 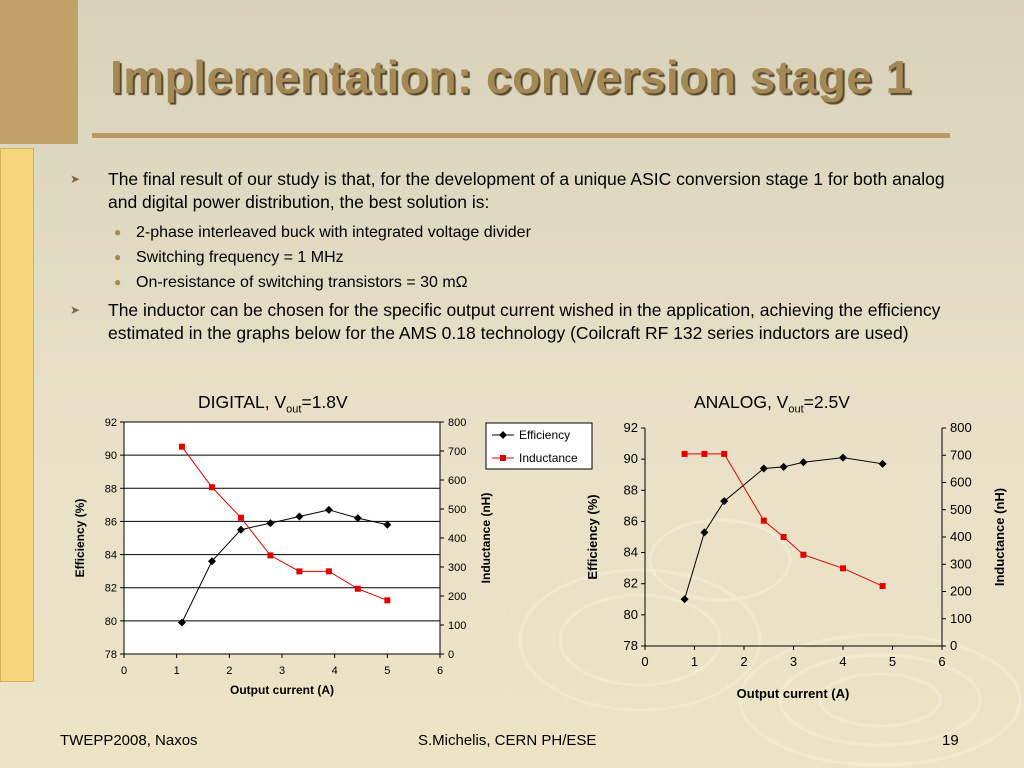 I want to click on analog-title-tail: =2.5V, so click(x=826, y=402).